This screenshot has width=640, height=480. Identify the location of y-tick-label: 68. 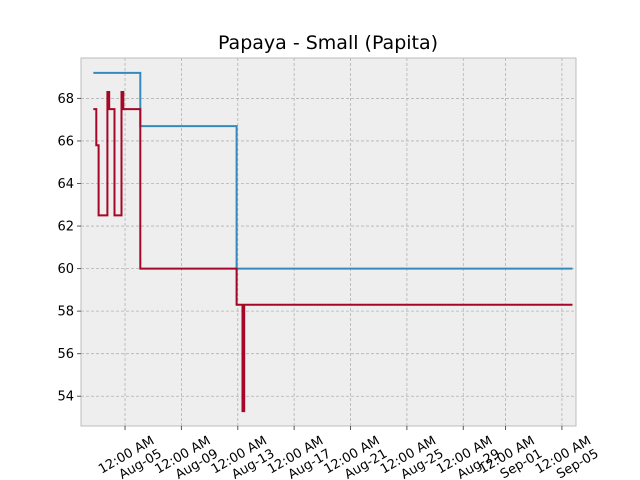
(65, 99).